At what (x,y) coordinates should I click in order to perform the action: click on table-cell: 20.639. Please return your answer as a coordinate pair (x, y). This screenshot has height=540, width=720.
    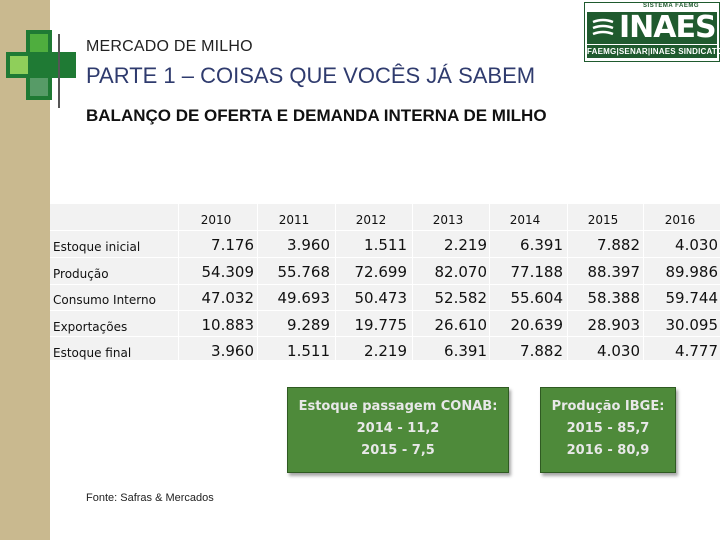
    Looking at the image, I should click on (537, 325).